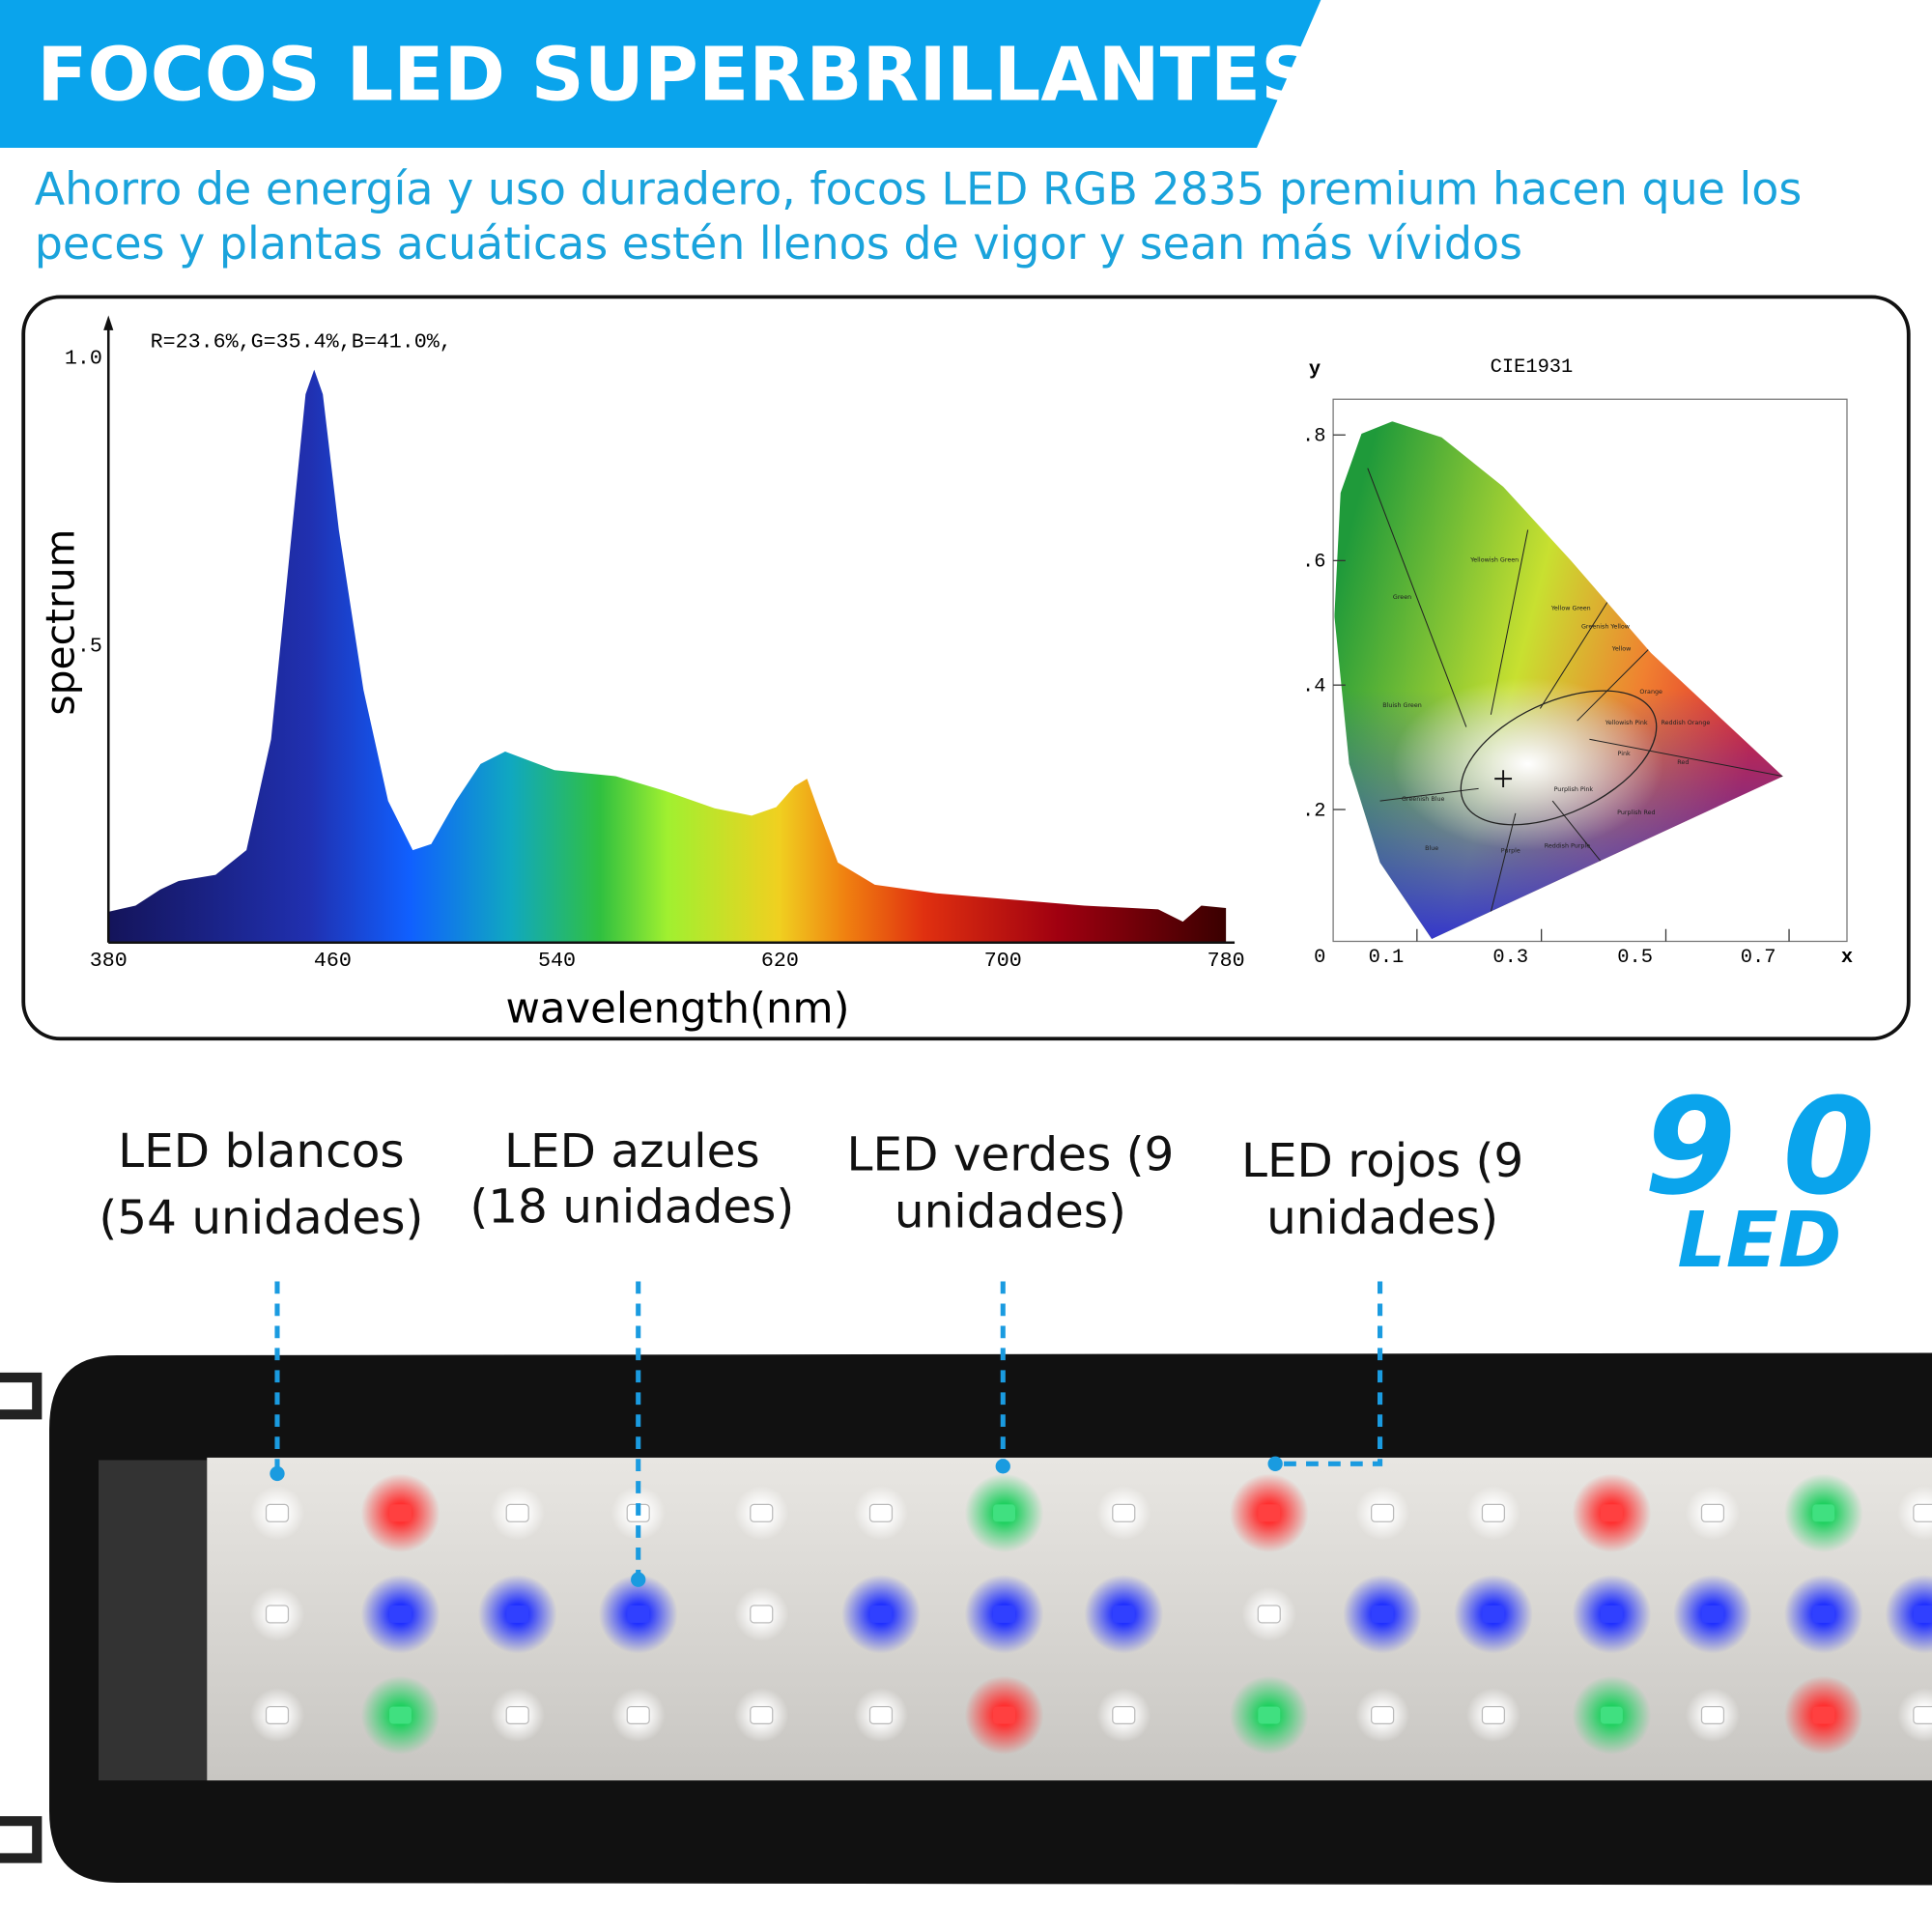  I want to click on title: FOCOS LED SUPERBRILLANTES, so click(675, 75).